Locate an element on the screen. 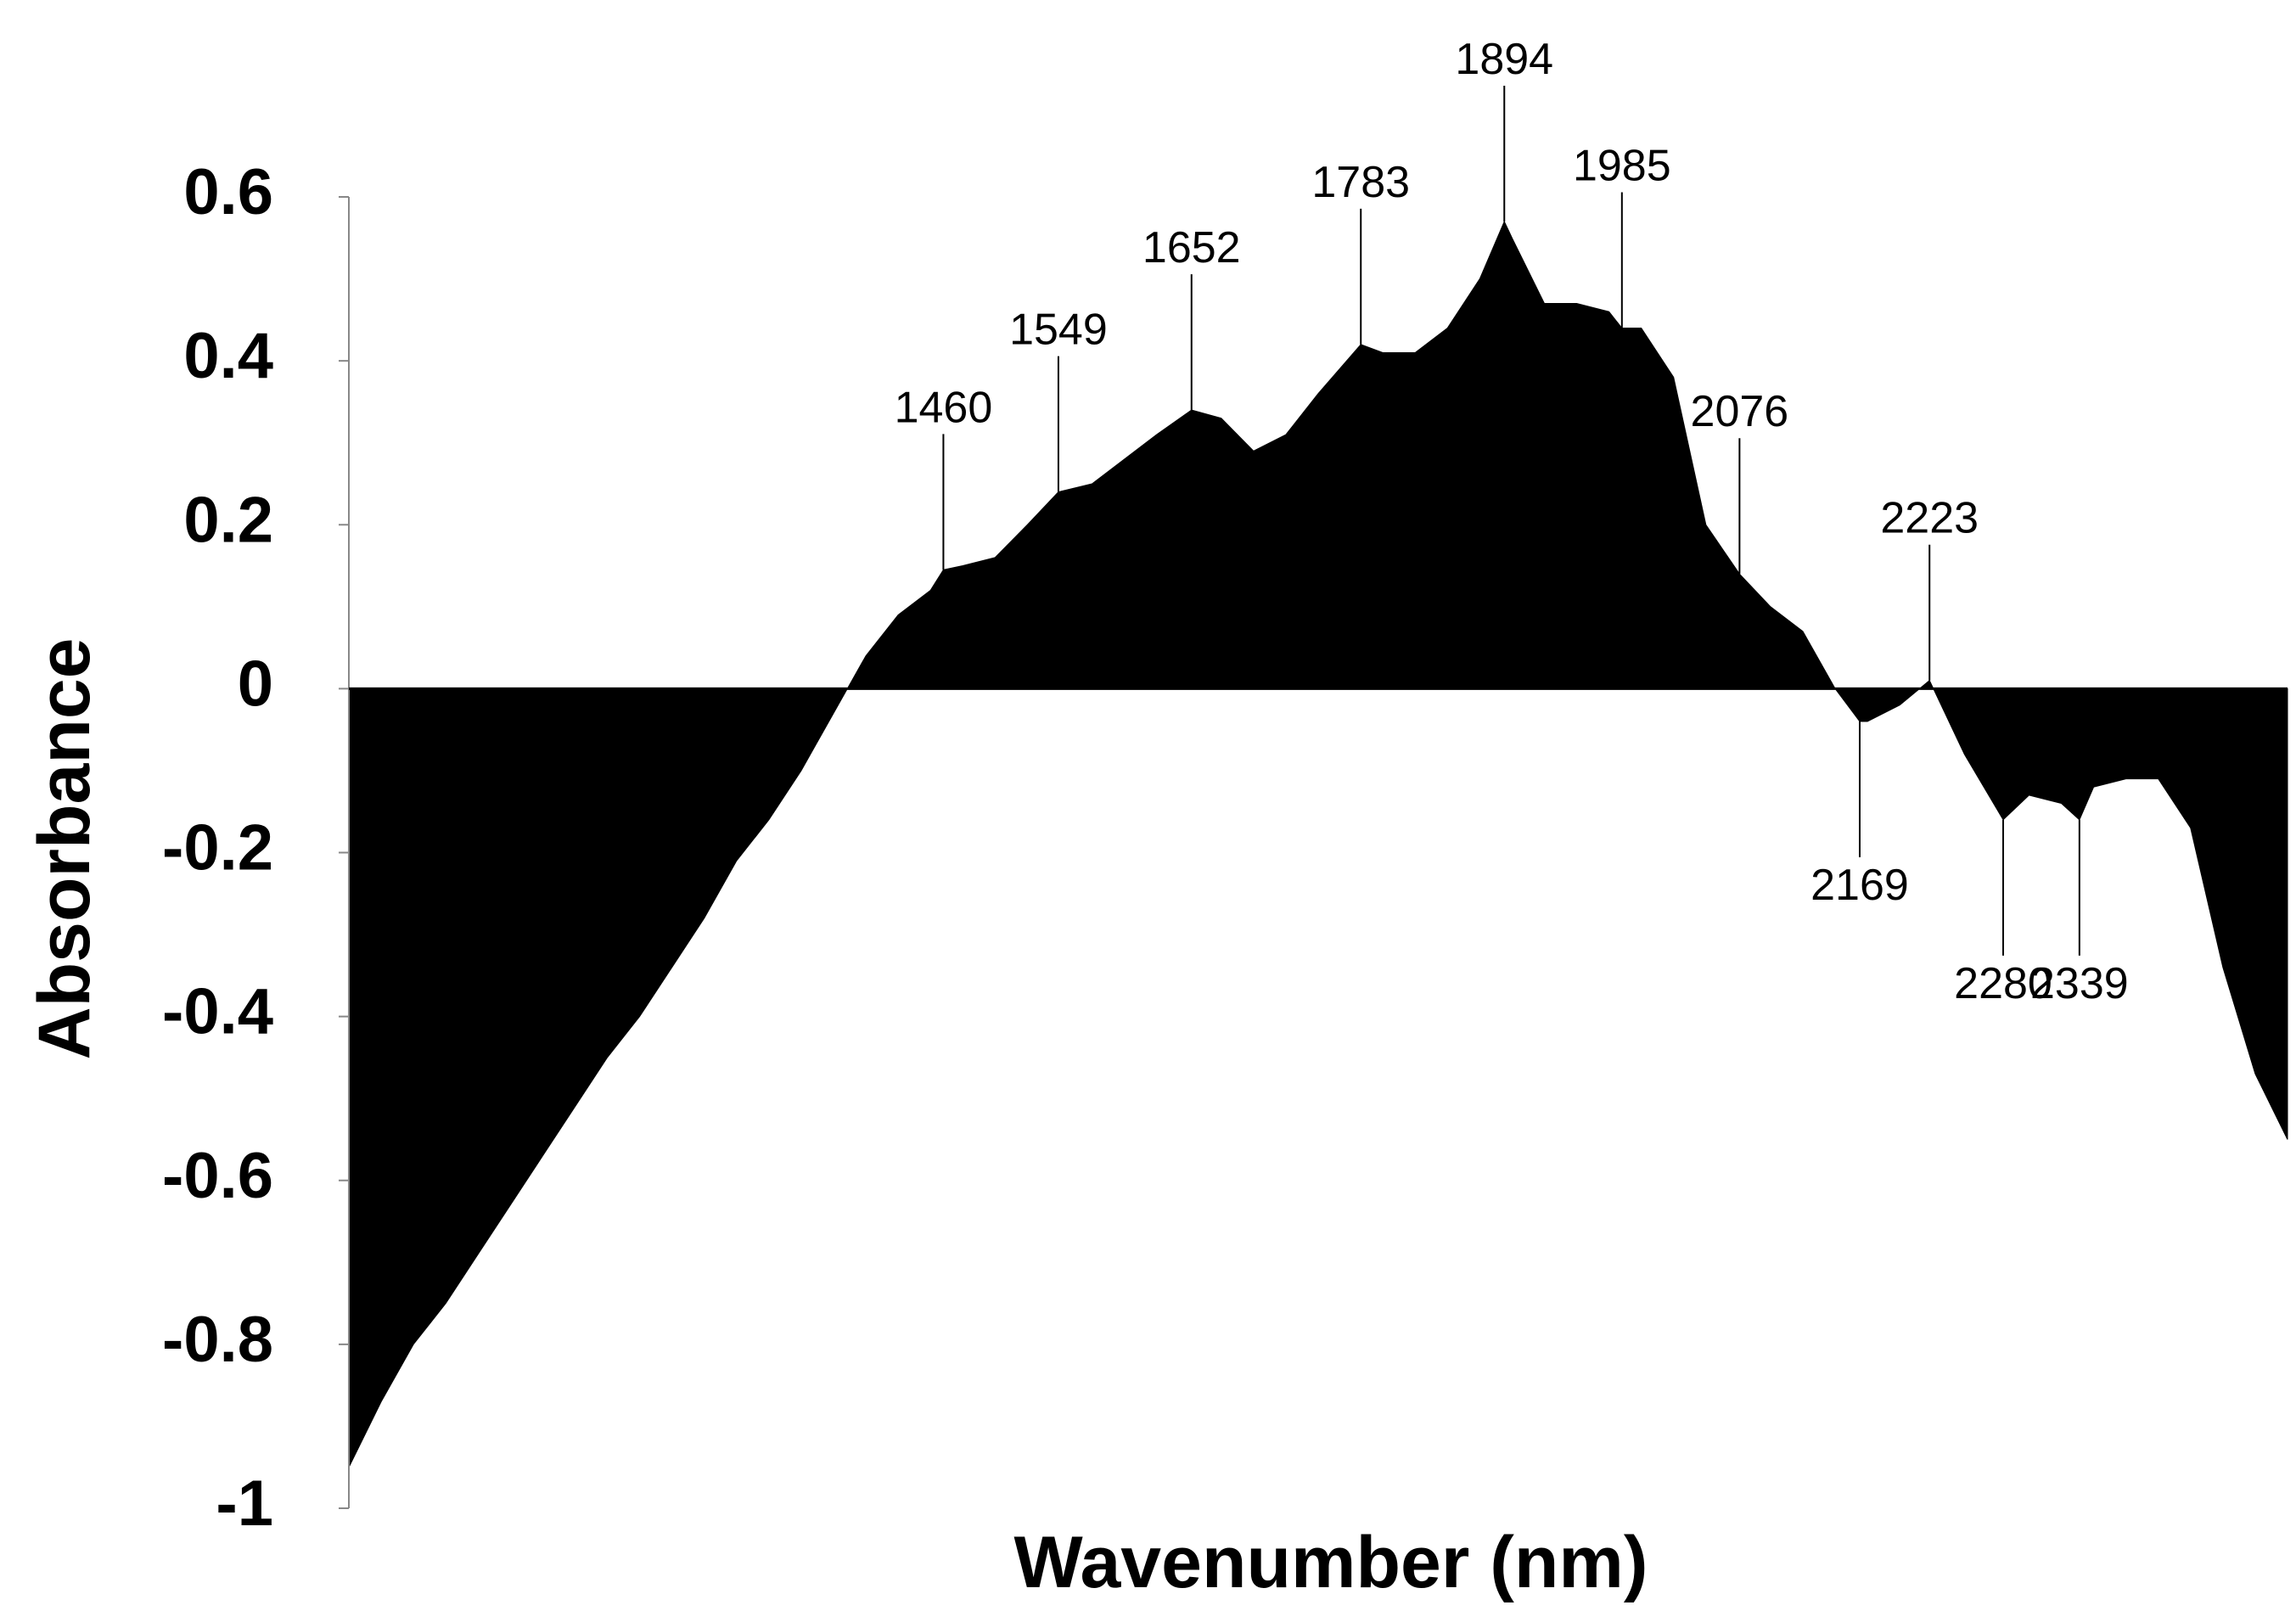  annotation-label: 1549 is located at coordinates (1058, 331).